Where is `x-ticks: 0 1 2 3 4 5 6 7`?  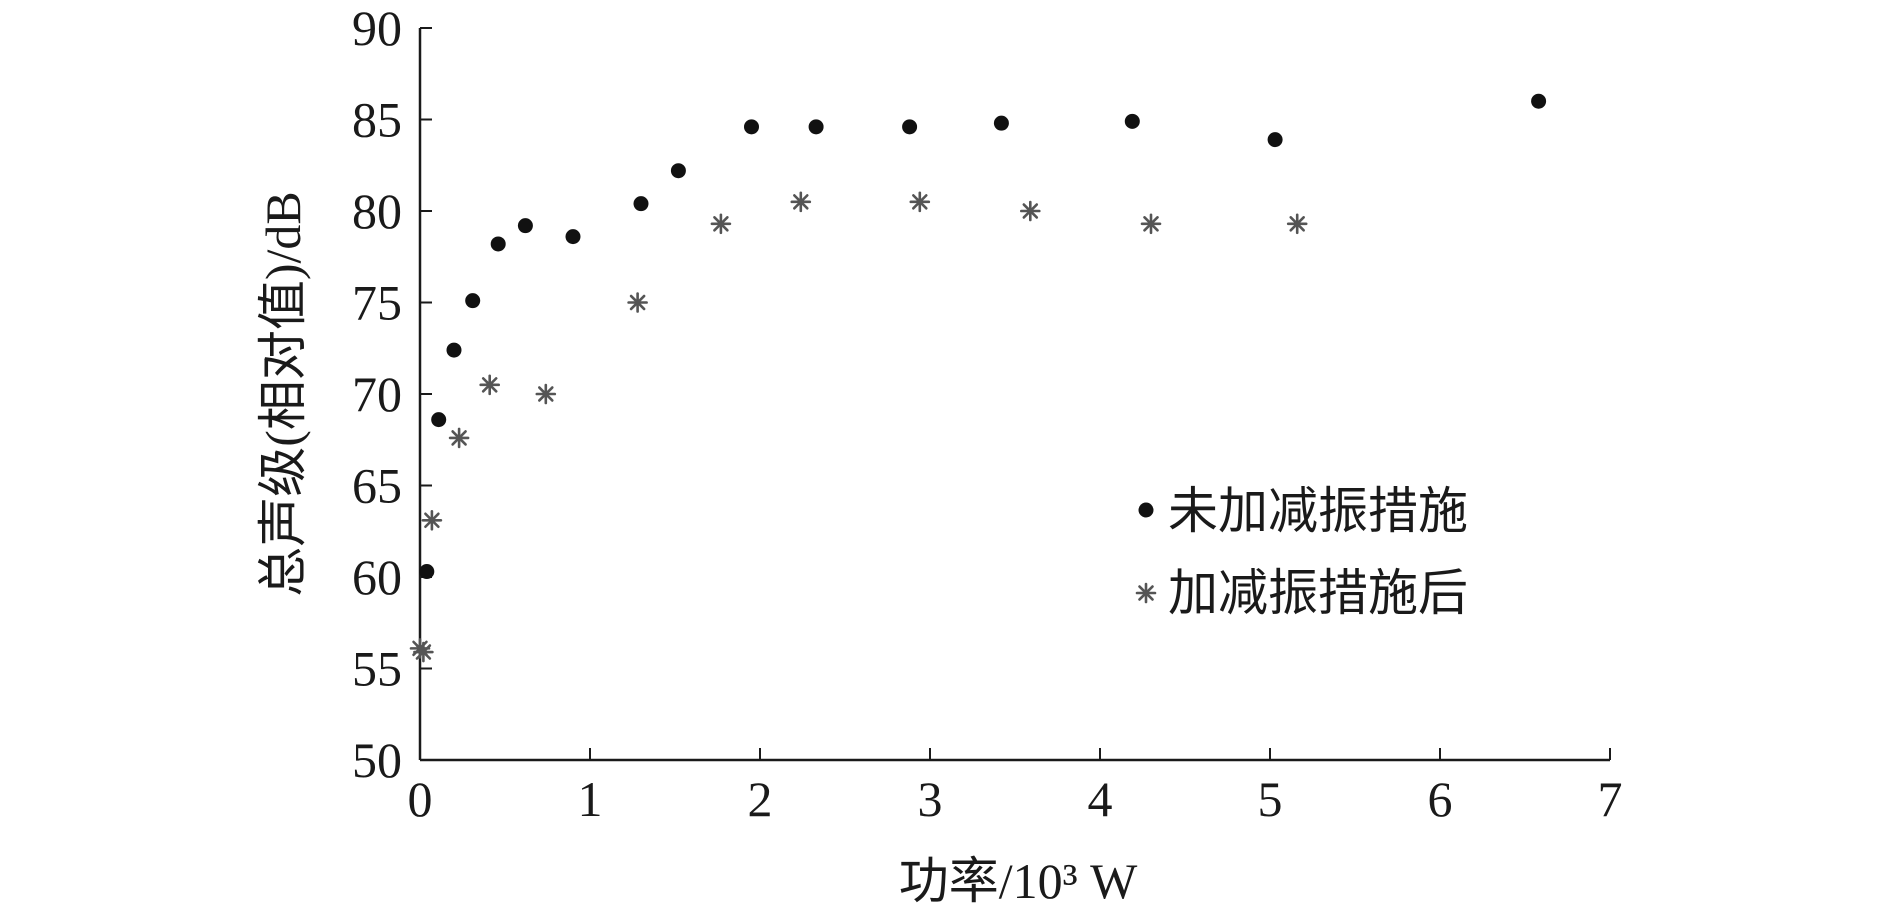
x-ticks: 0 1 2 3 4 5 6 7 is located at coordinates (1015, 787).